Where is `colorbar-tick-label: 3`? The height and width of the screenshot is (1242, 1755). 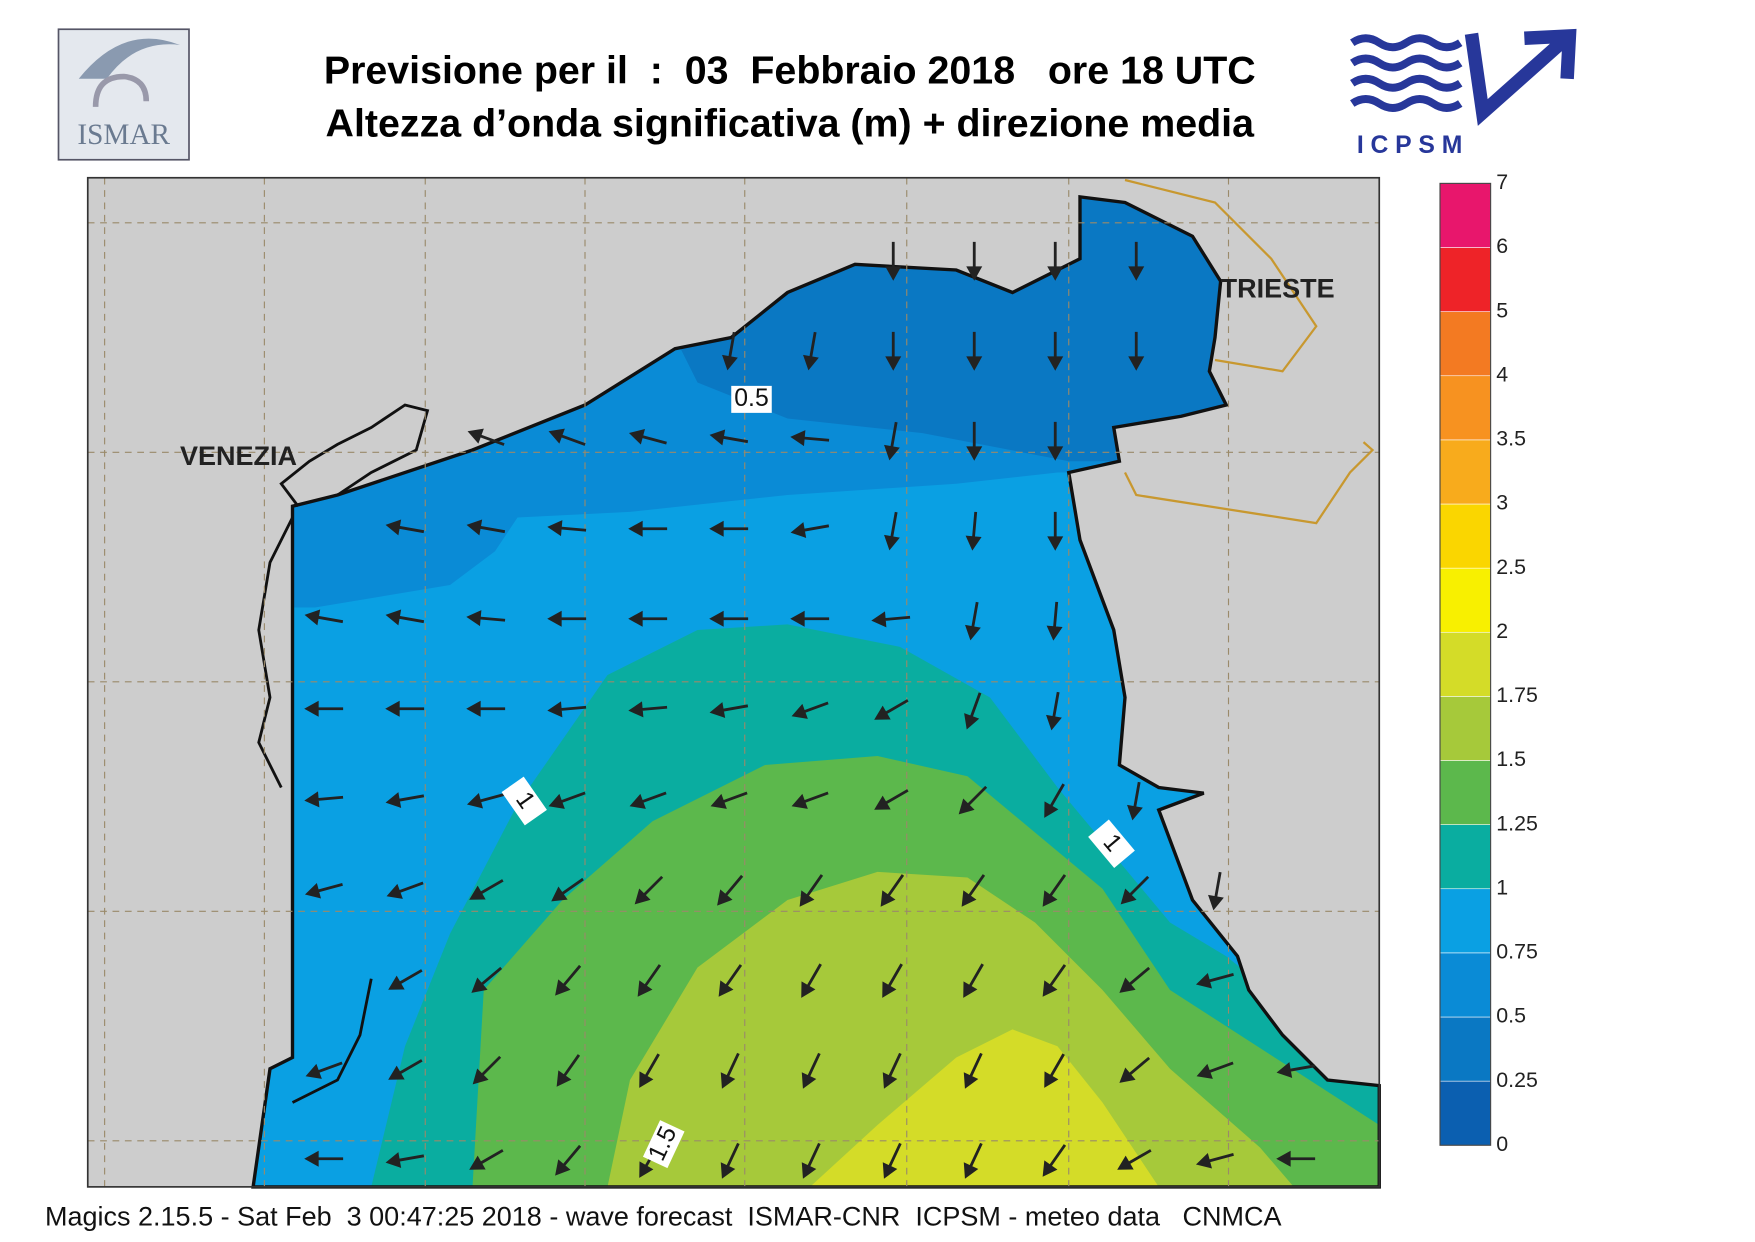 colorbar-tick-label: 3 is located at coordinates (1502, 503).